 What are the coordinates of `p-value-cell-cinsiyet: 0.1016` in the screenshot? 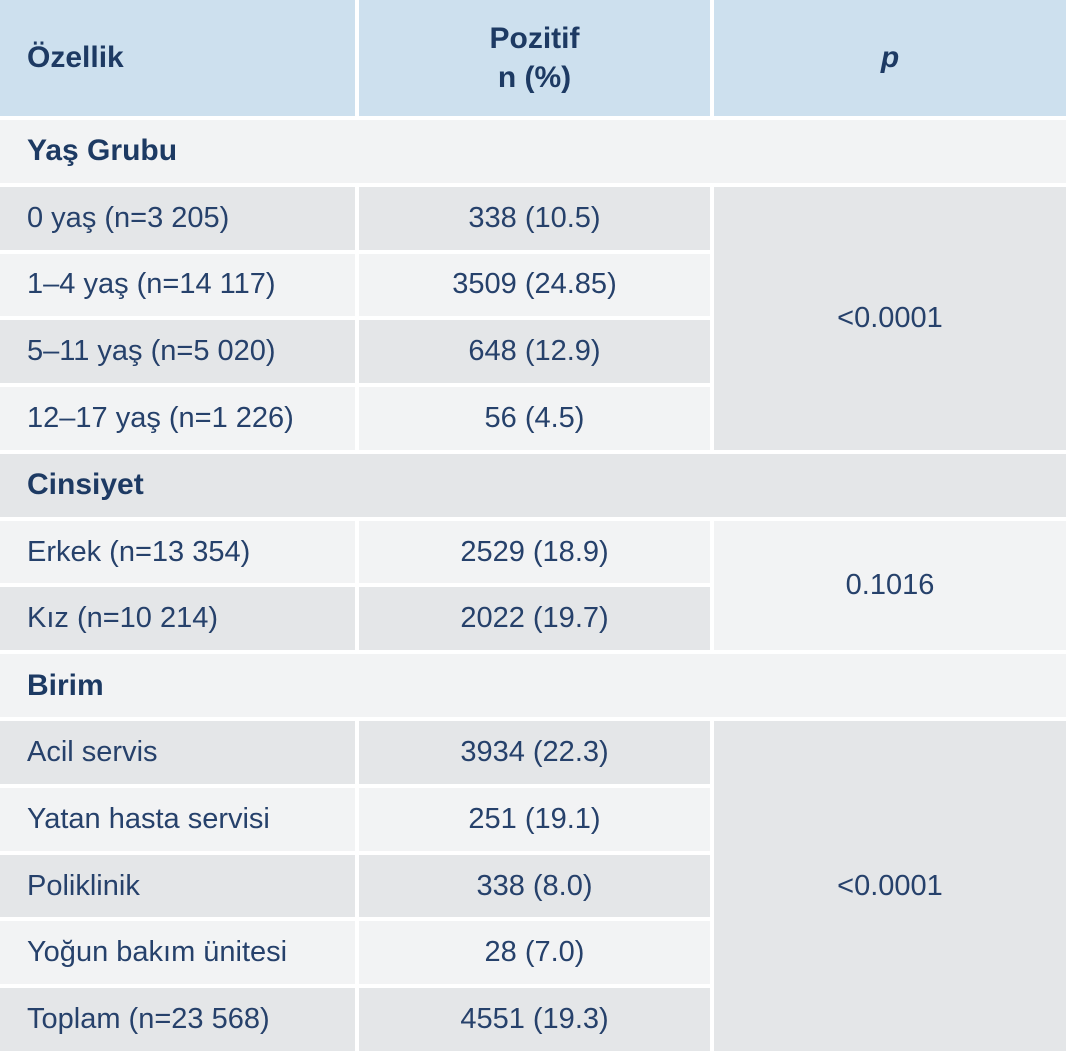 It's located at (890, 585).